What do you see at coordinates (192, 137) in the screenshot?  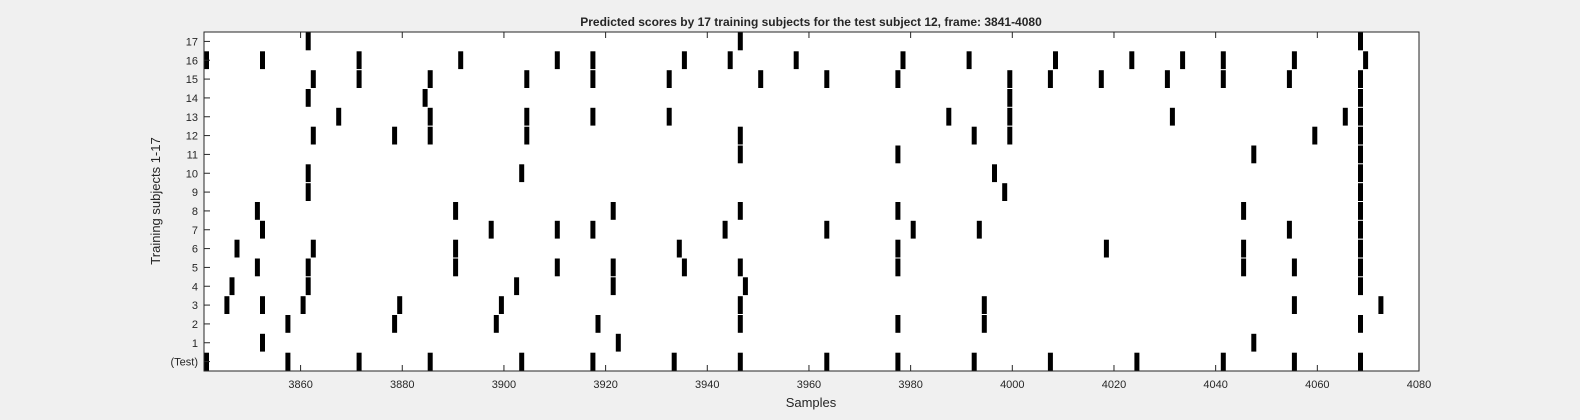 I see `y-tick-label: 12` at bounding box center [192, 137].